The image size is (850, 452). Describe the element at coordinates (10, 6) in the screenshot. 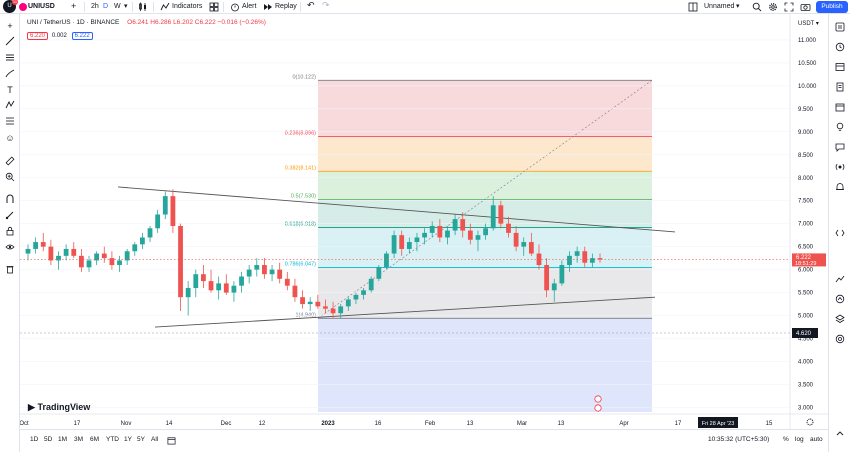

I see `user-avatar: U 11` at that location.